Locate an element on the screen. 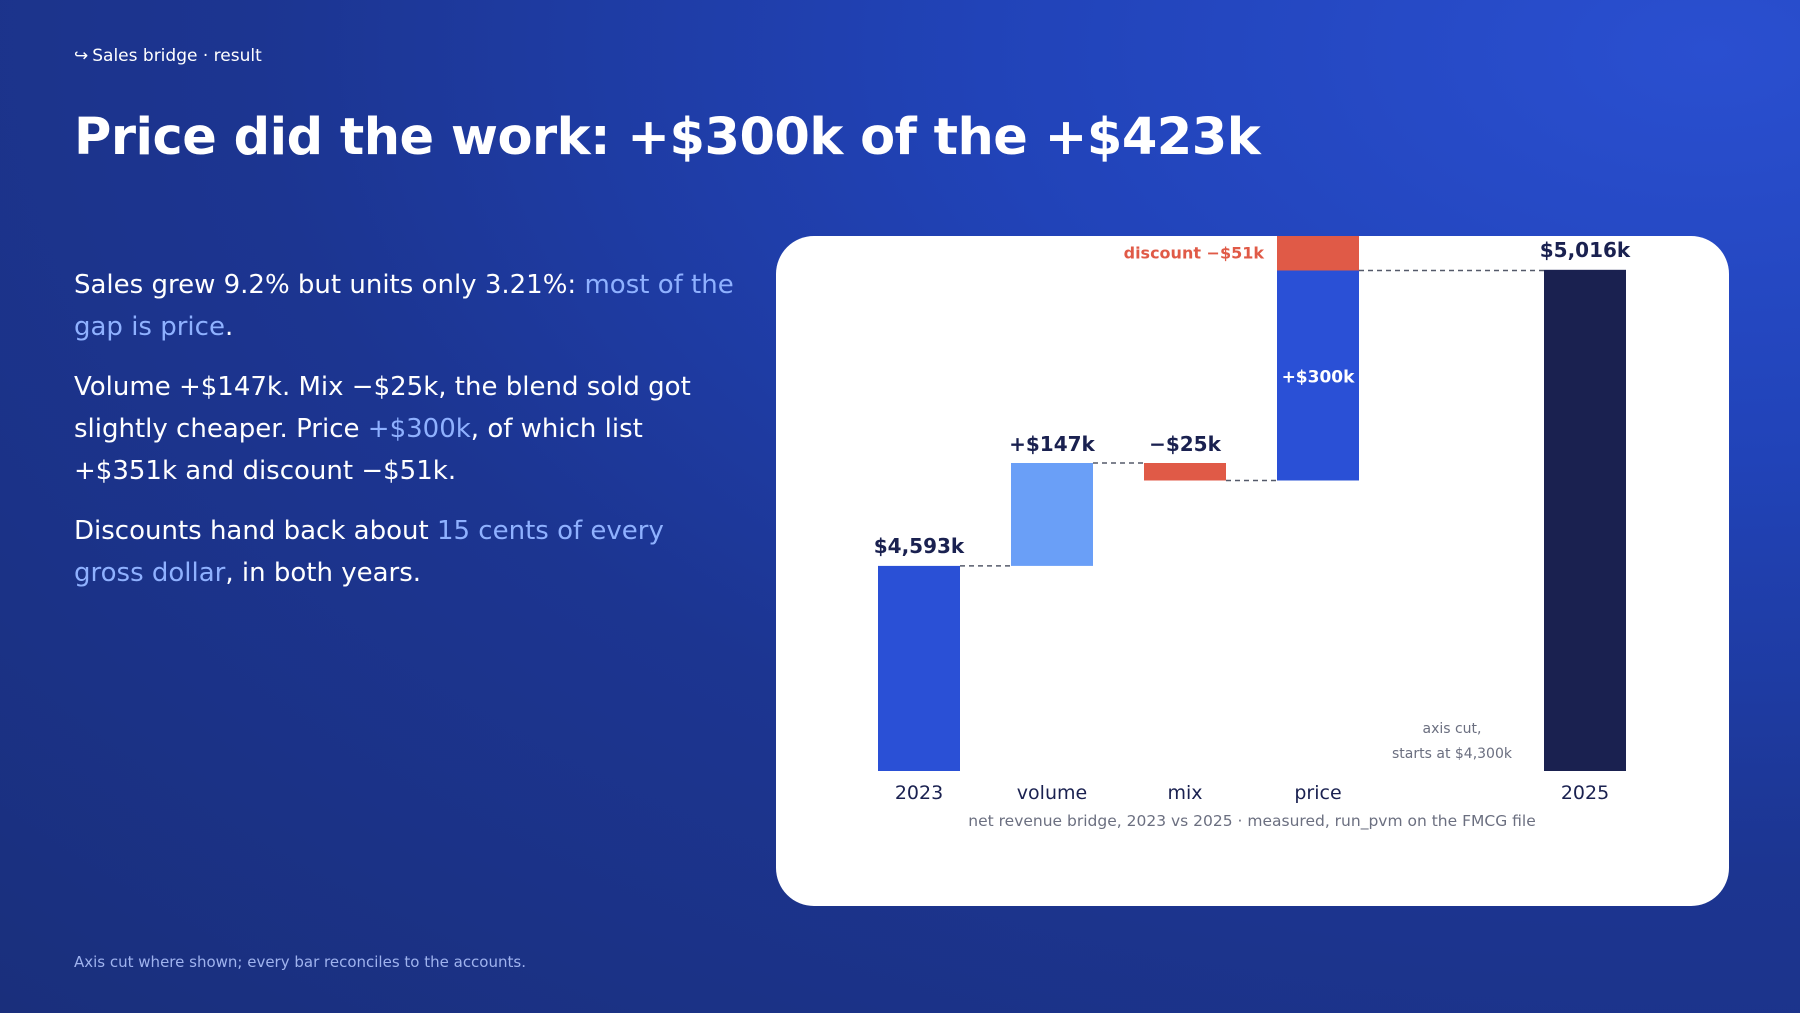 The image size is (1800, 1013). bar-mix is located at coordinates (1185, 472).